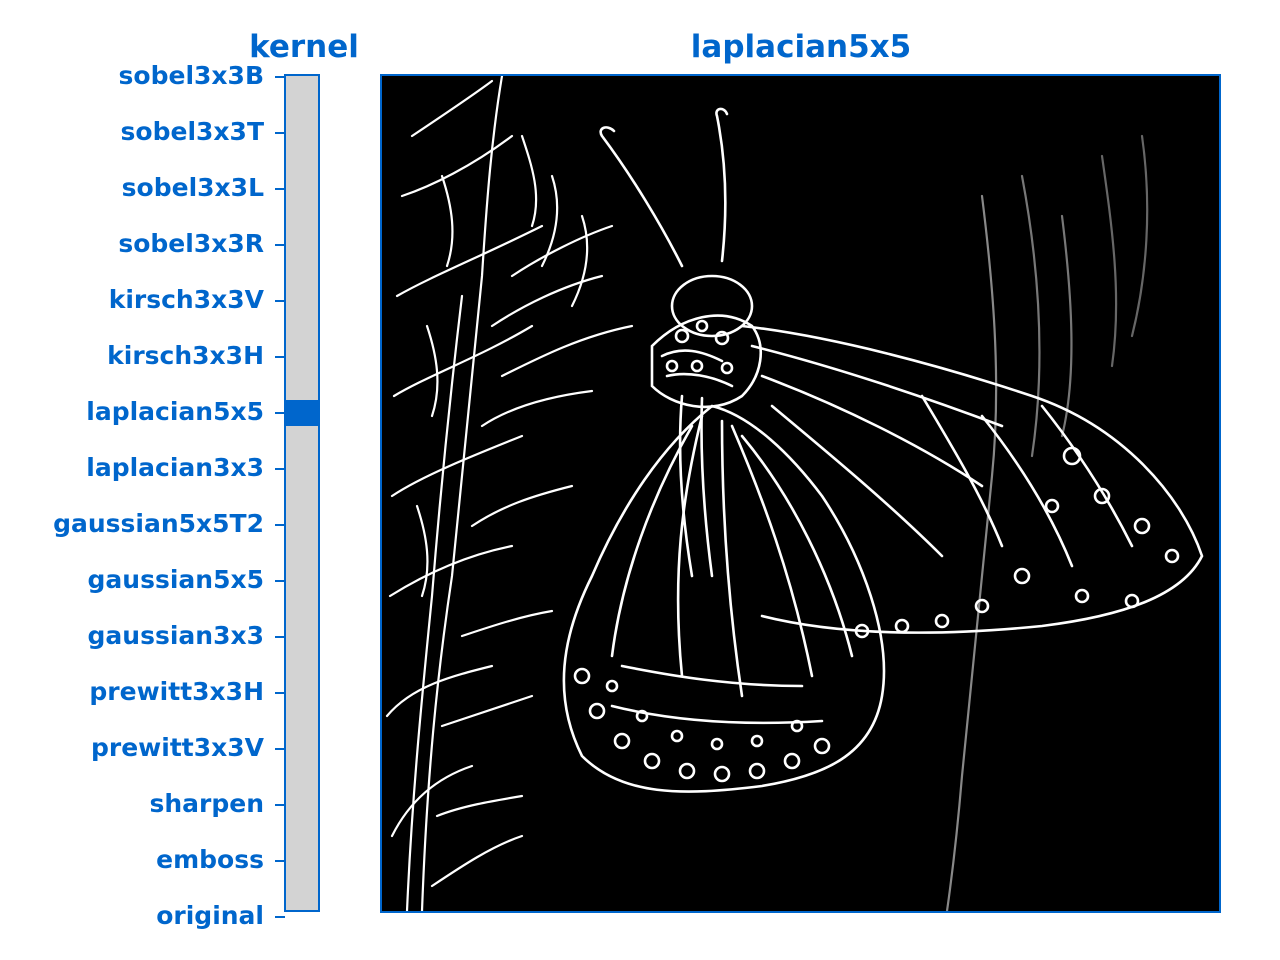  Describe the element at coordinates (302, 413) in the screenshot. I see `kernel-slider-handle` at that location.